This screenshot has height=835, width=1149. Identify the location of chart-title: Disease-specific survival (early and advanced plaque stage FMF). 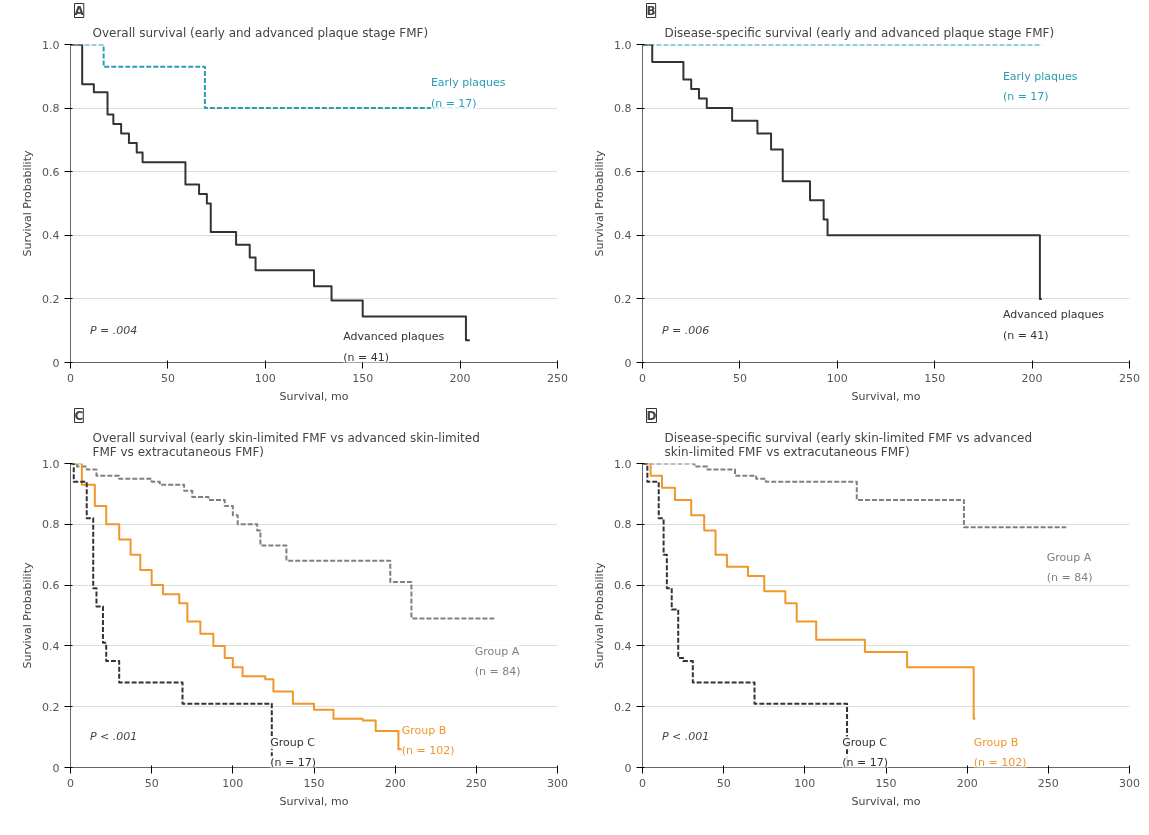
(859, 32).